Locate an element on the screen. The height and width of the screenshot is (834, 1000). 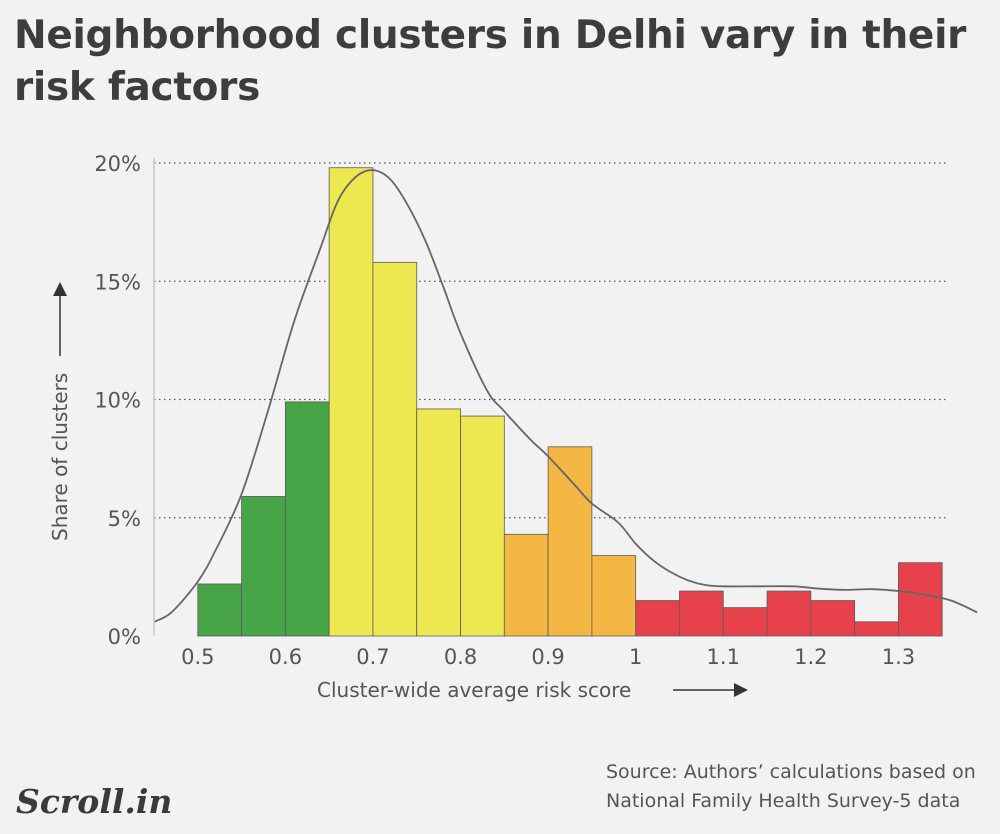
y-tick-label: 20% is located at coordinates (117, 164).